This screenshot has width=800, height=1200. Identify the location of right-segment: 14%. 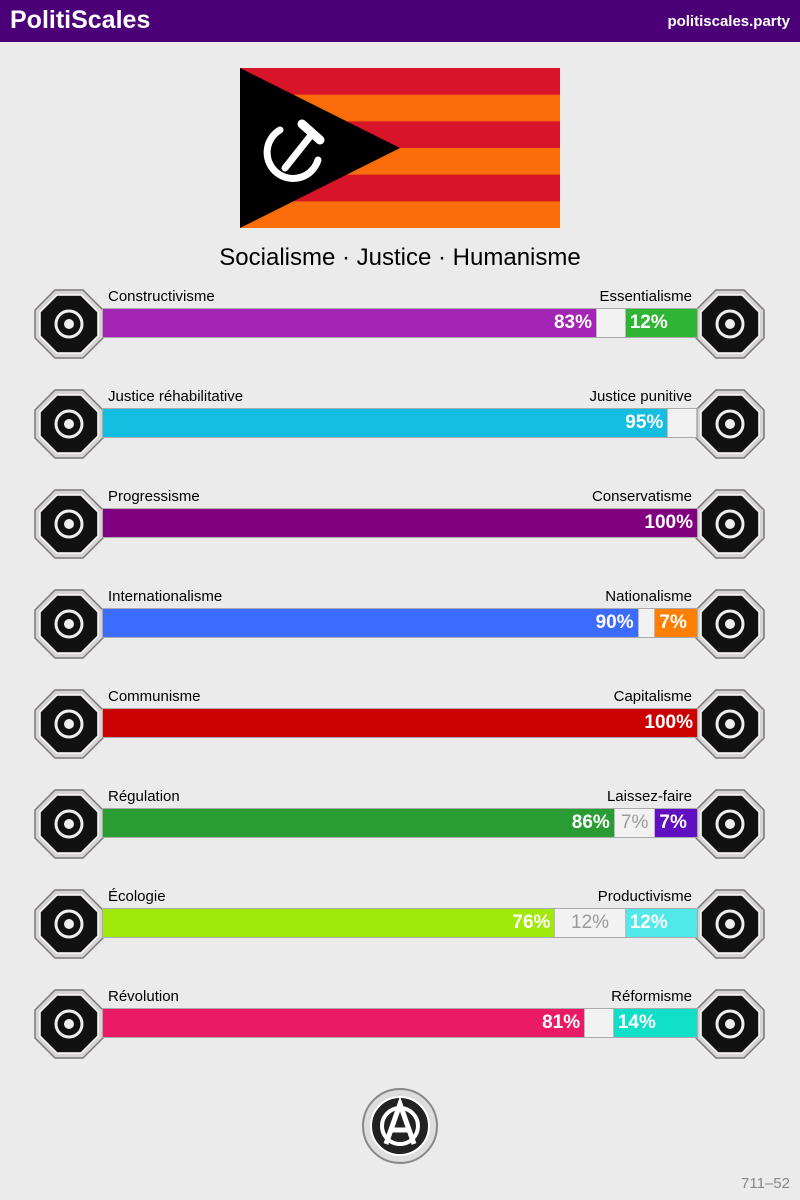
(655, 1023).